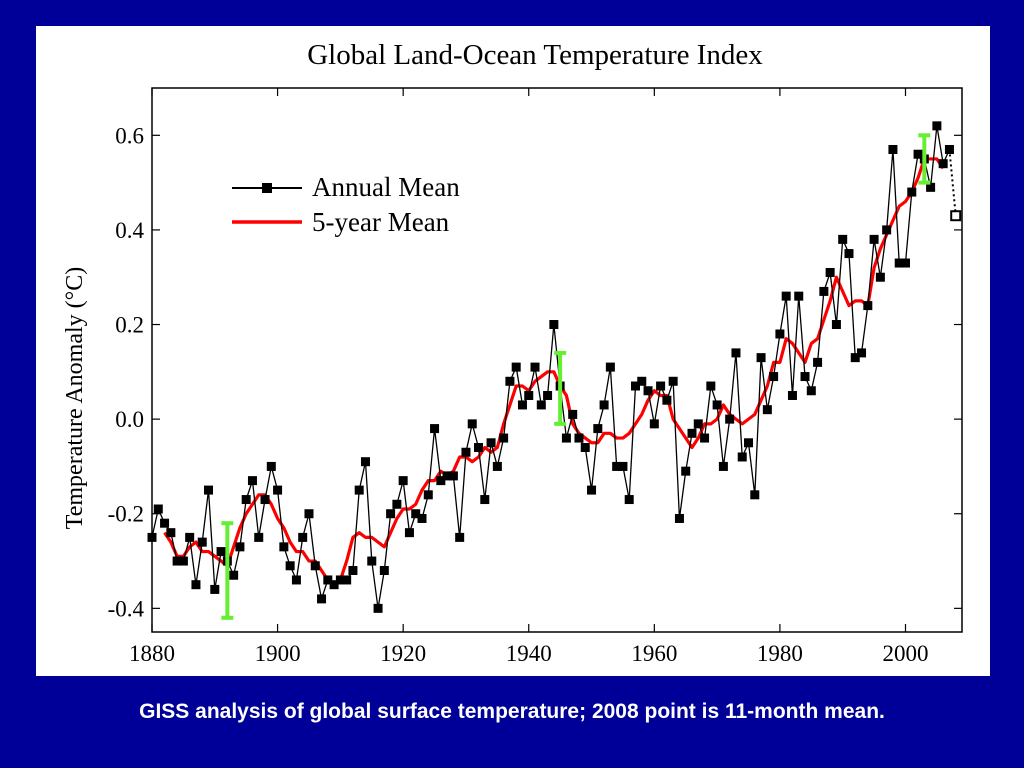  What do you see at coordinates (780, 653) in the screenshot?
I see `x-tick-label: 1980` at bounding box center [780, 653].